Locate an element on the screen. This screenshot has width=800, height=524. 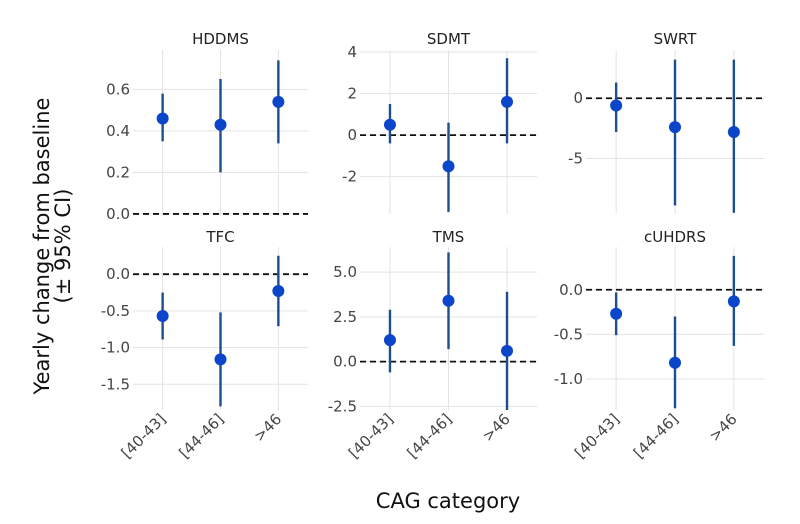
y-tick-label: -5 is located at coordinates (575, 159).